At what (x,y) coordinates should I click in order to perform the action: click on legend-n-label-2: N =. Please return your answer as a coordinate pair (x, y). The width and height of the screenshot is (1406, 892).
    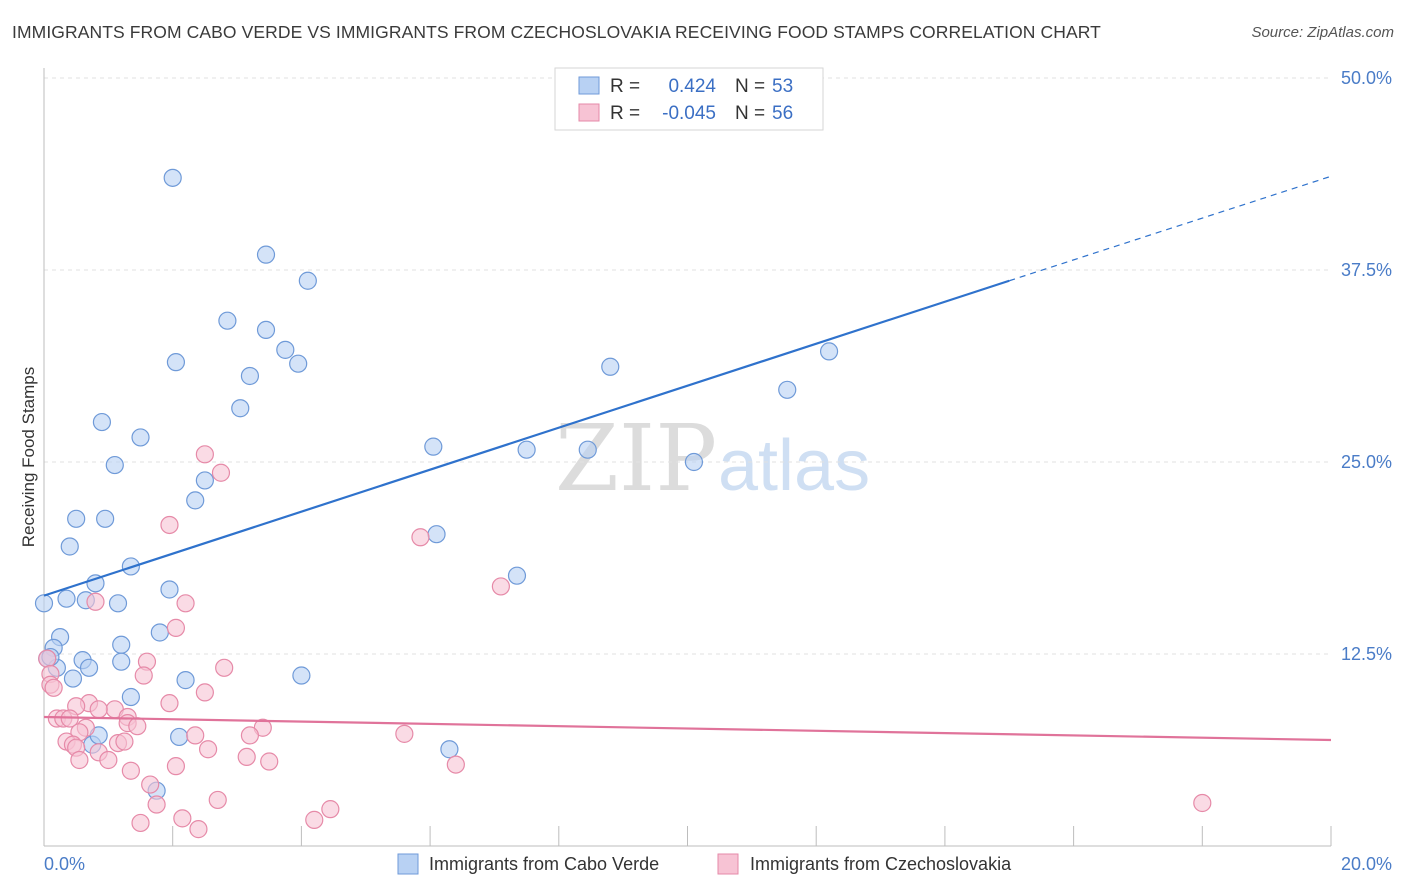
    Looking at the image, I should click on (750, 113).